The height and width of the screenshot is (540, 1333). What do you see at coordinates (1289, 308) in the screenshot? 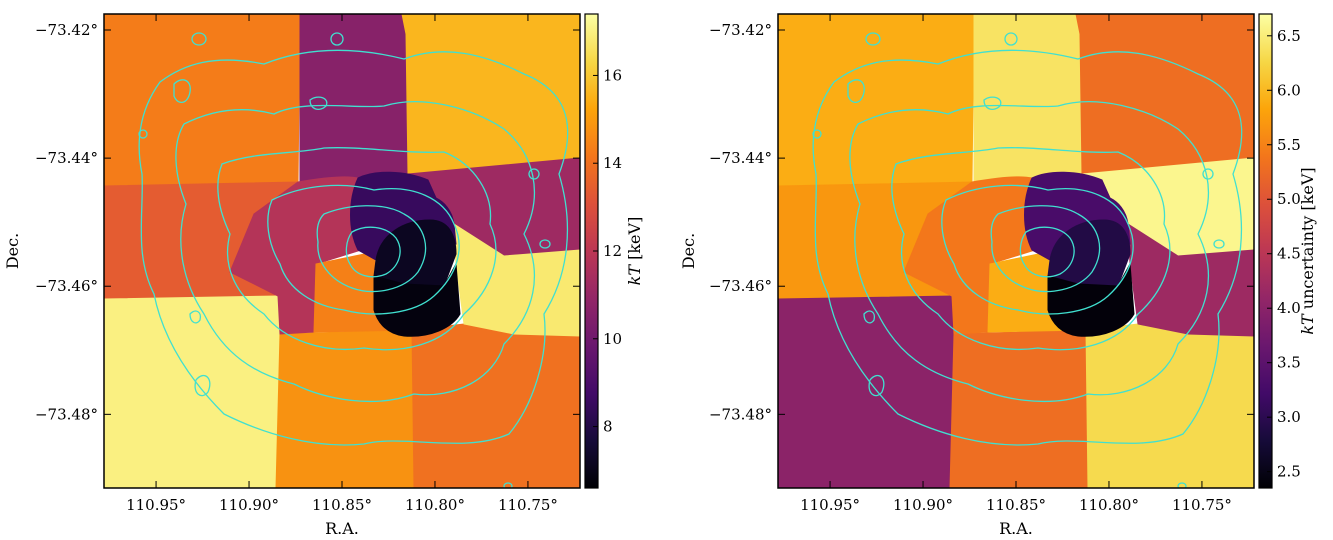
I see `colorbar-tick-label: 4.0` at bounding box center [1289, 308].